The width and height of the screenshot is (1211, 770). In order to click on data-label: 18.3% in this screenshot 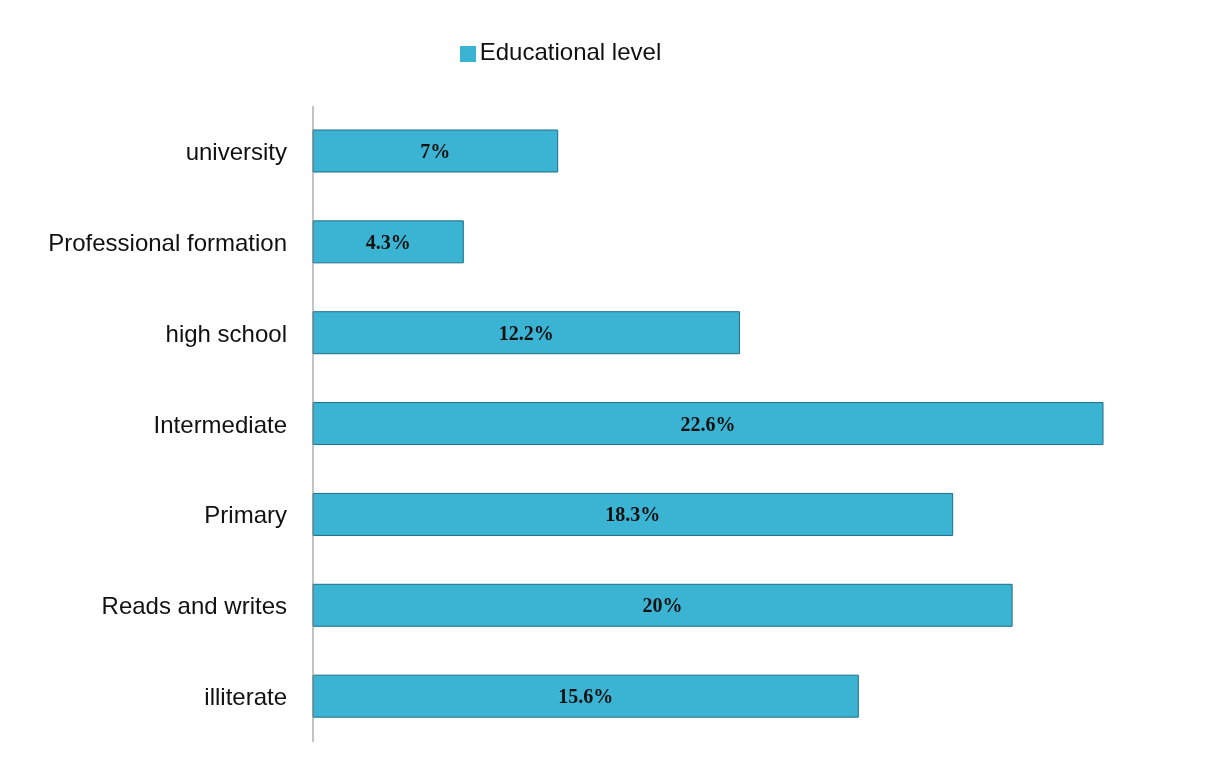, I will do `click(633, 514)`.